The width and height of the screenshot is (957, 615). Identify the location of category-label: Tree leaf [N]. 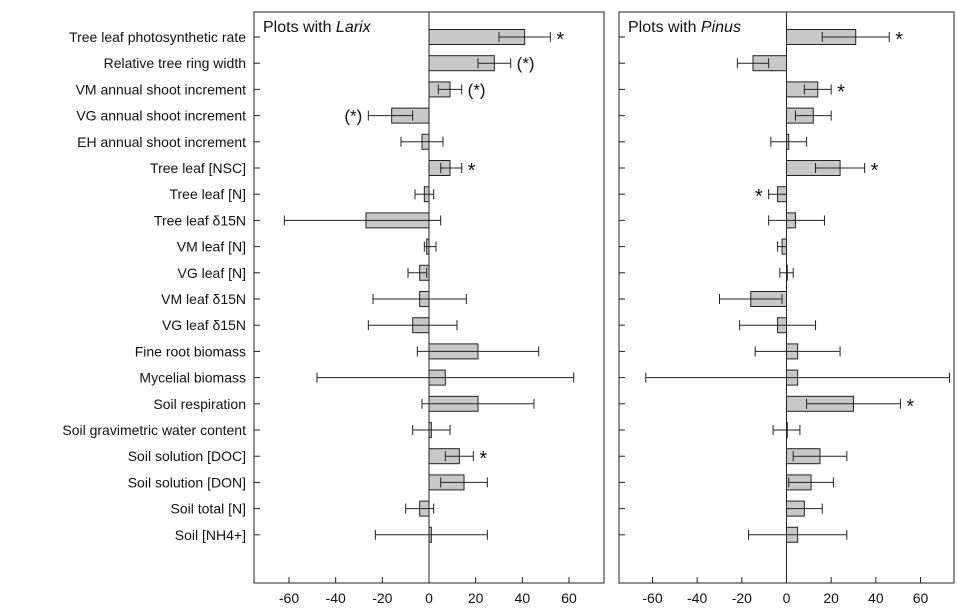
(207, 194).